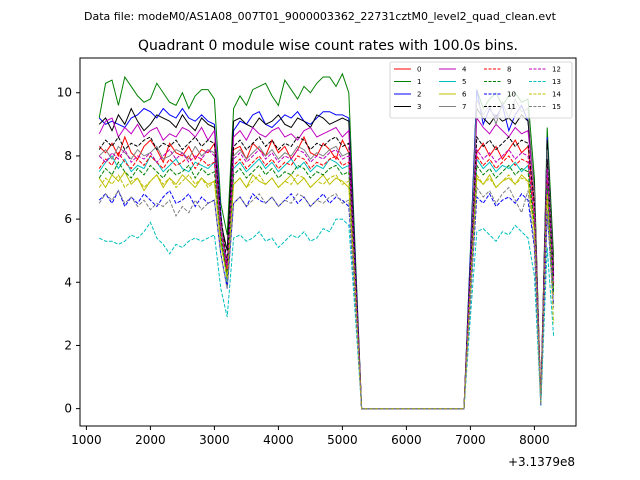 Image resolution: width=640 pixels, height=480 pixels. What do you see at coordinates (406, 440) in the screenshot?
I see `x-tick-label: 6000` at bounding box center [406, 440].